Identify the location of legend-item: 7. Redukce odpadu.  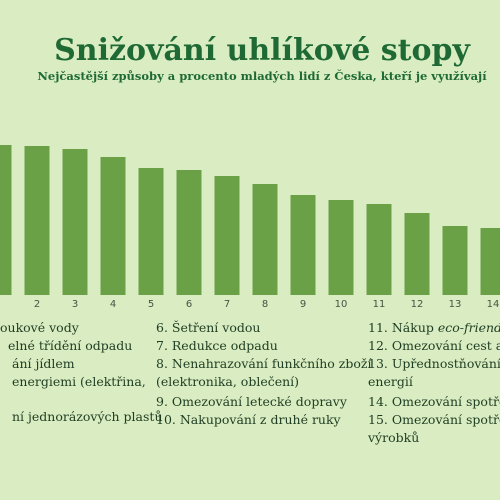
(217, 345).